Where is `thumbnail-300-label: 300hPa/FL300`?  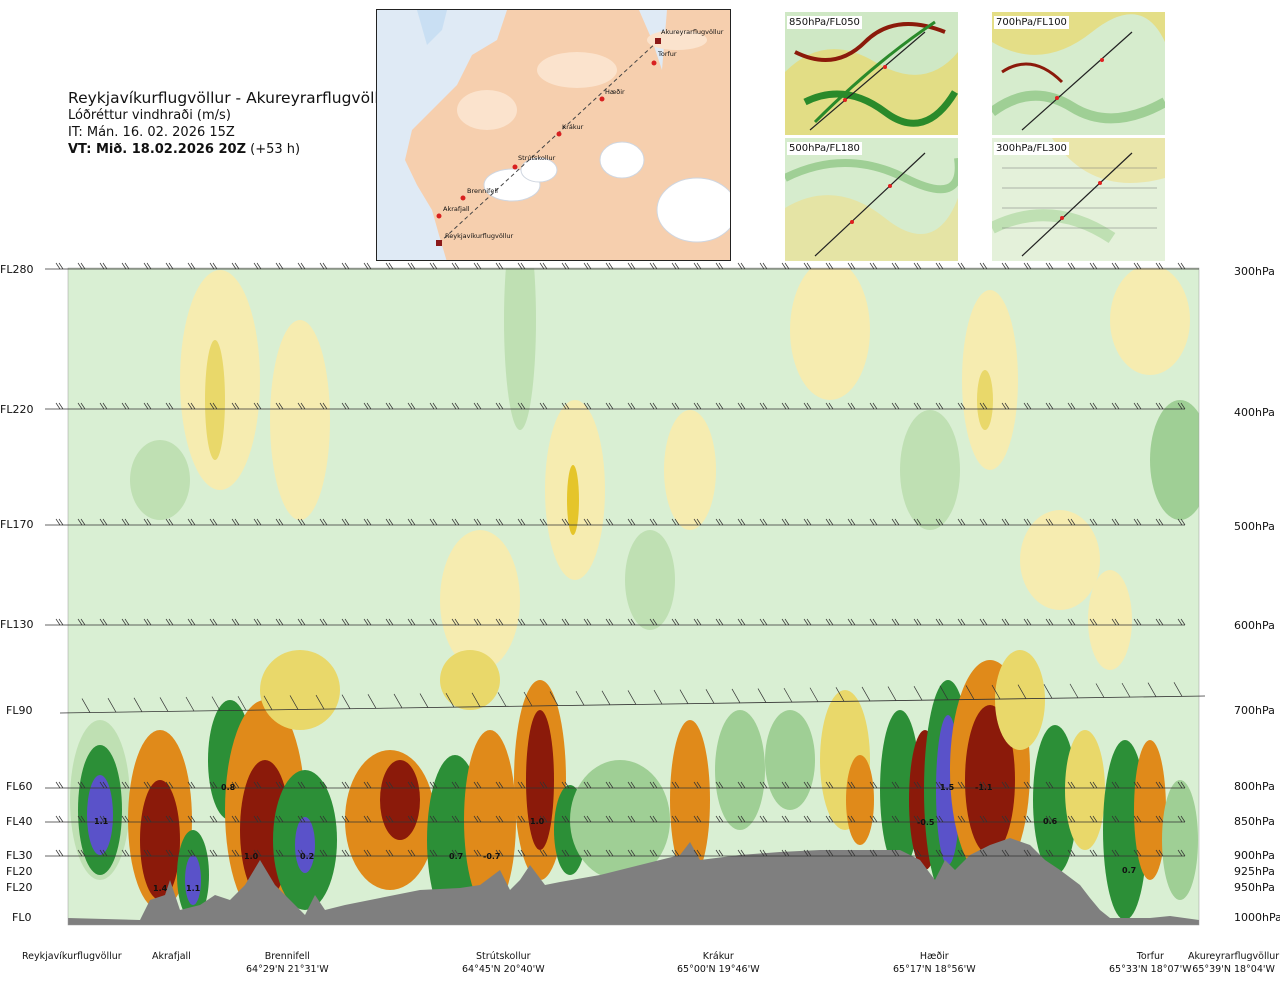
thumbnail-300-label: 300hPa/FL300 is located at coordinates (1031, 148).